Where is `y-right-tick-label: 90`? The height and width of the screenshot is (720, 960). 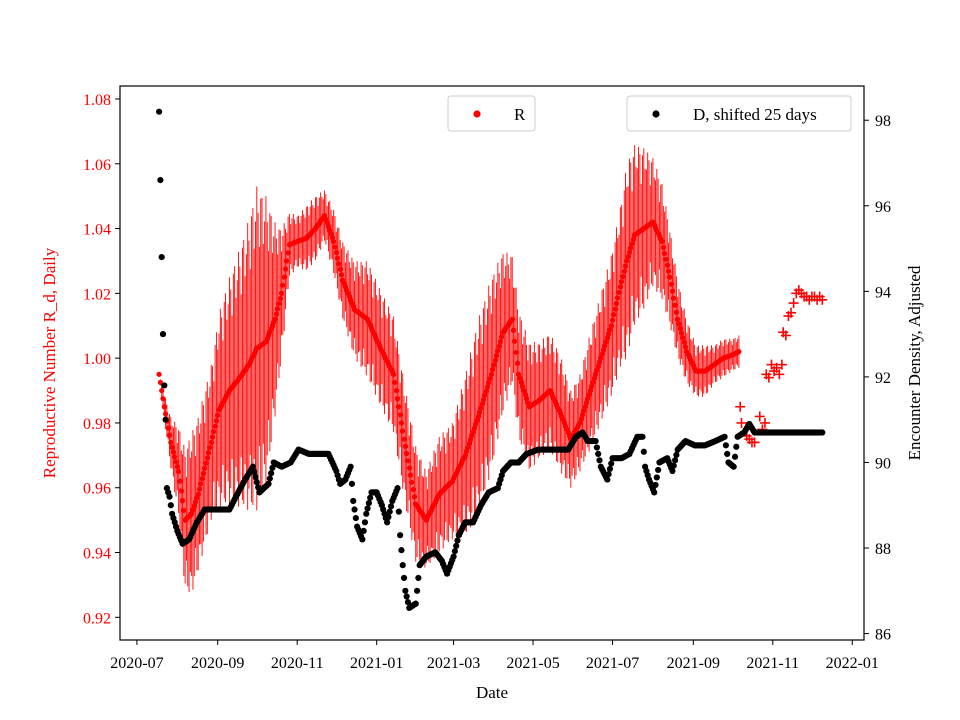
y-right-tick-label: 90 is located at coordinates (883, 463).